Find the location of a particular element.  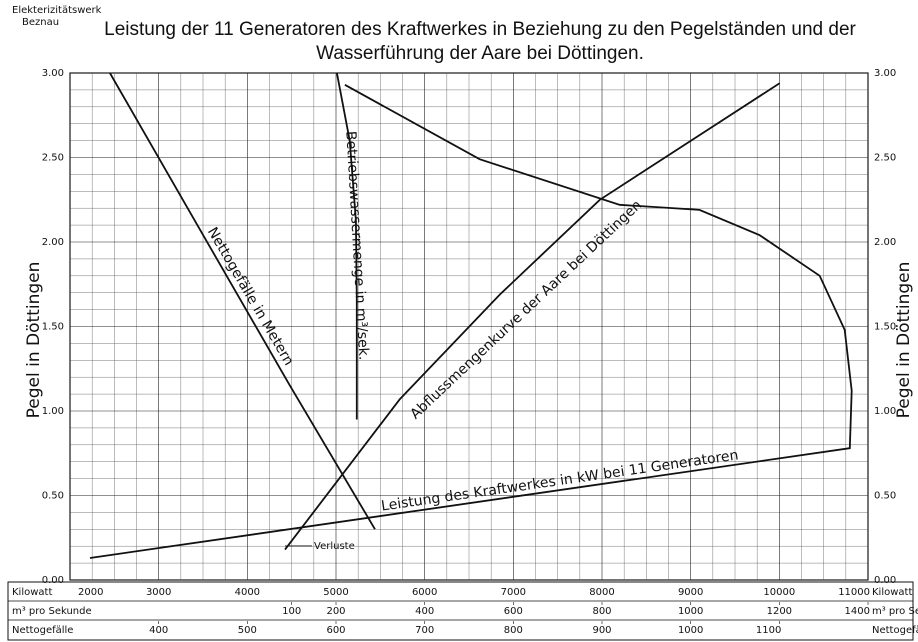

annotation: Verluste is located at coordinates (334, 546).